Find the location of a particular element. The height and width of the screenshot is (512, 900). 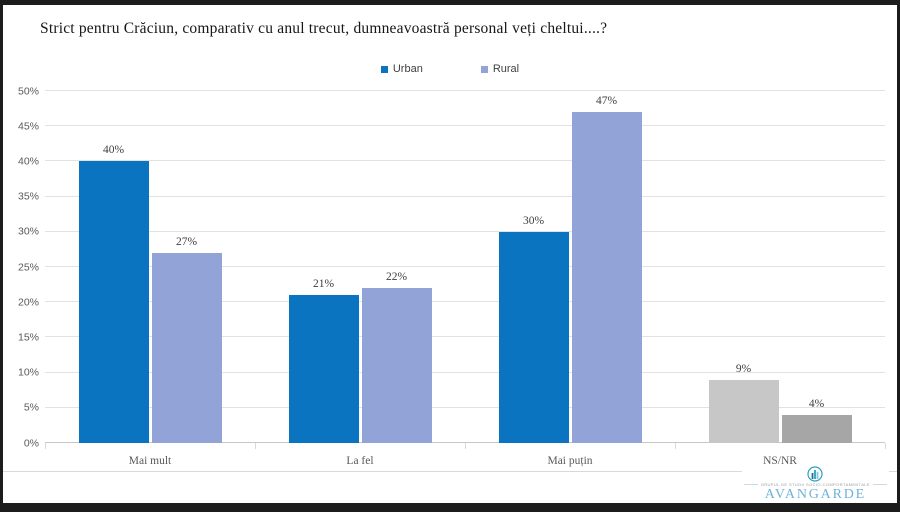

footer-divider is located at coordinates (450, 471).